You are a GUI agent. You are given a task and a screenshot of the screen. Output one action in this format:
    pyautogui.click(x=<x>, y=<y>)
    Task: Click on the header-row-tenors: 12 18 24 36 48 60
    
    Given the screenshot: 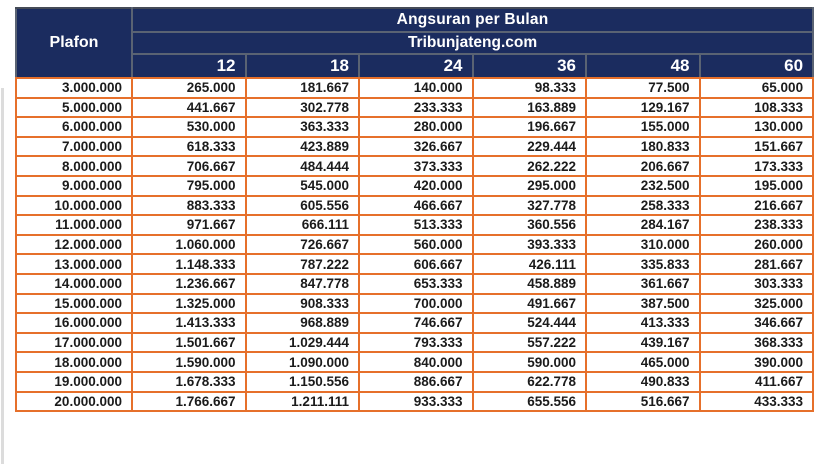 What is the action you would take?
    pyautogui.click(x=415, y=66)
    